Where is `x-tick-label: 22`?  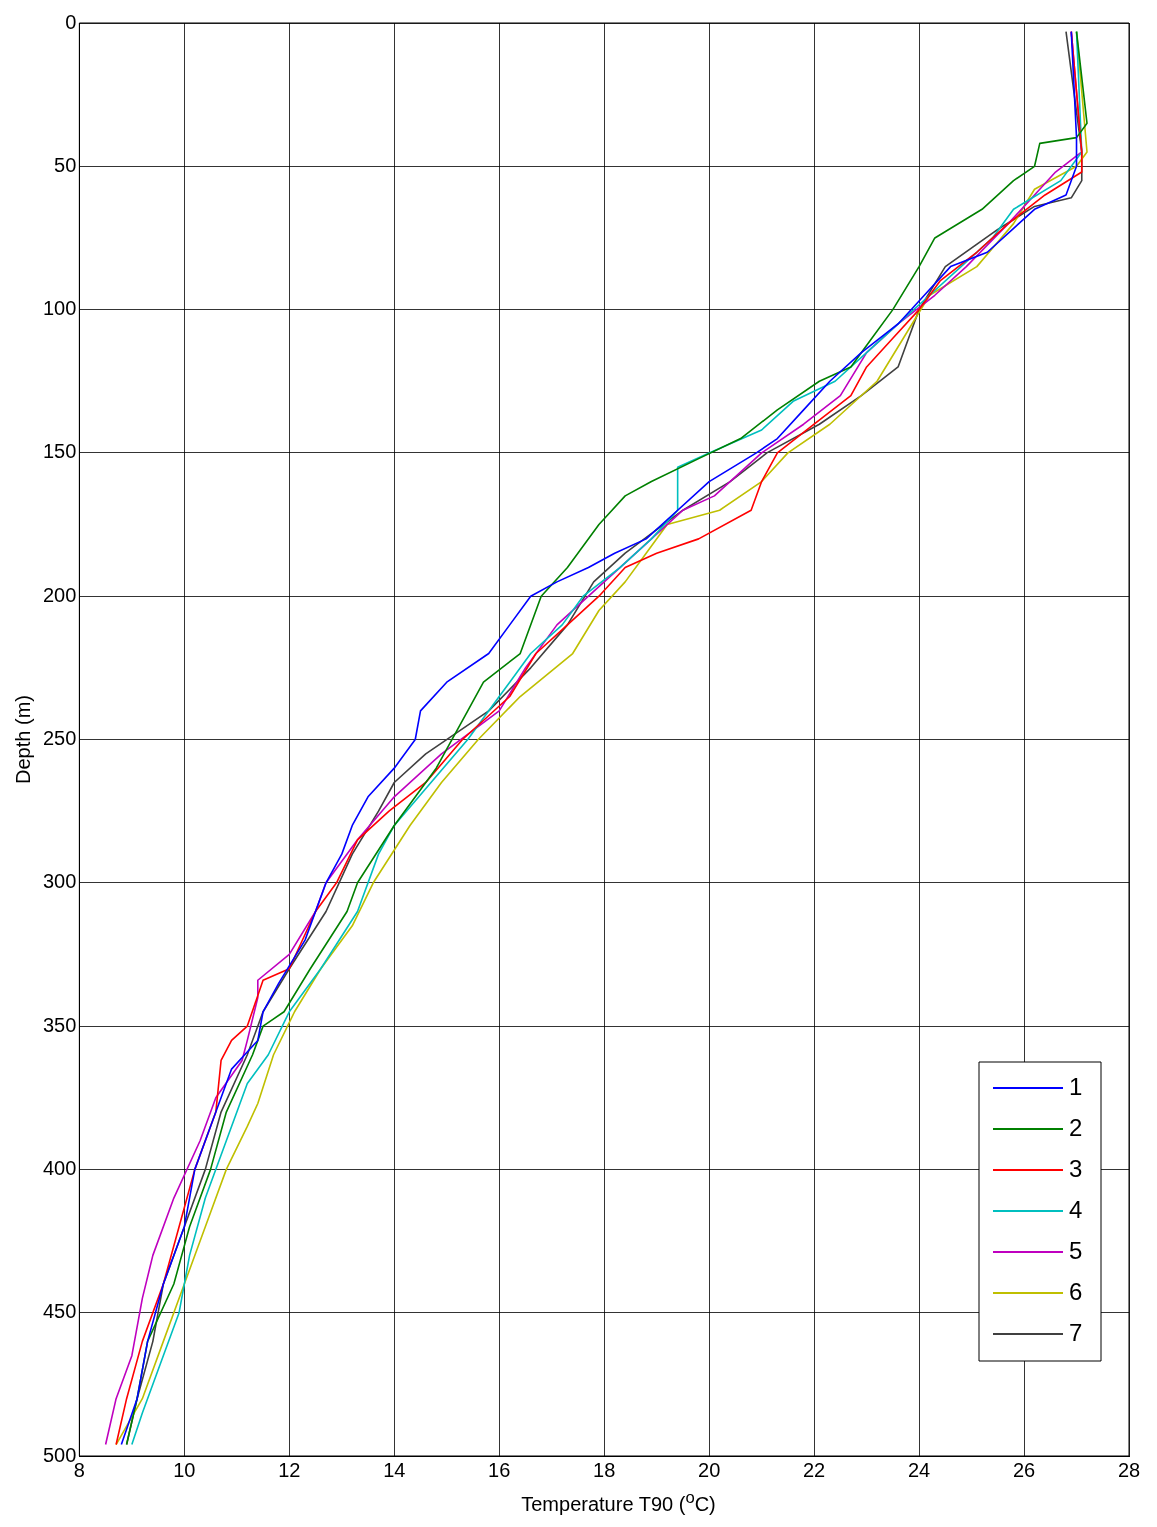
x-tick-label: 22 is located at coordinates (814, 1469).